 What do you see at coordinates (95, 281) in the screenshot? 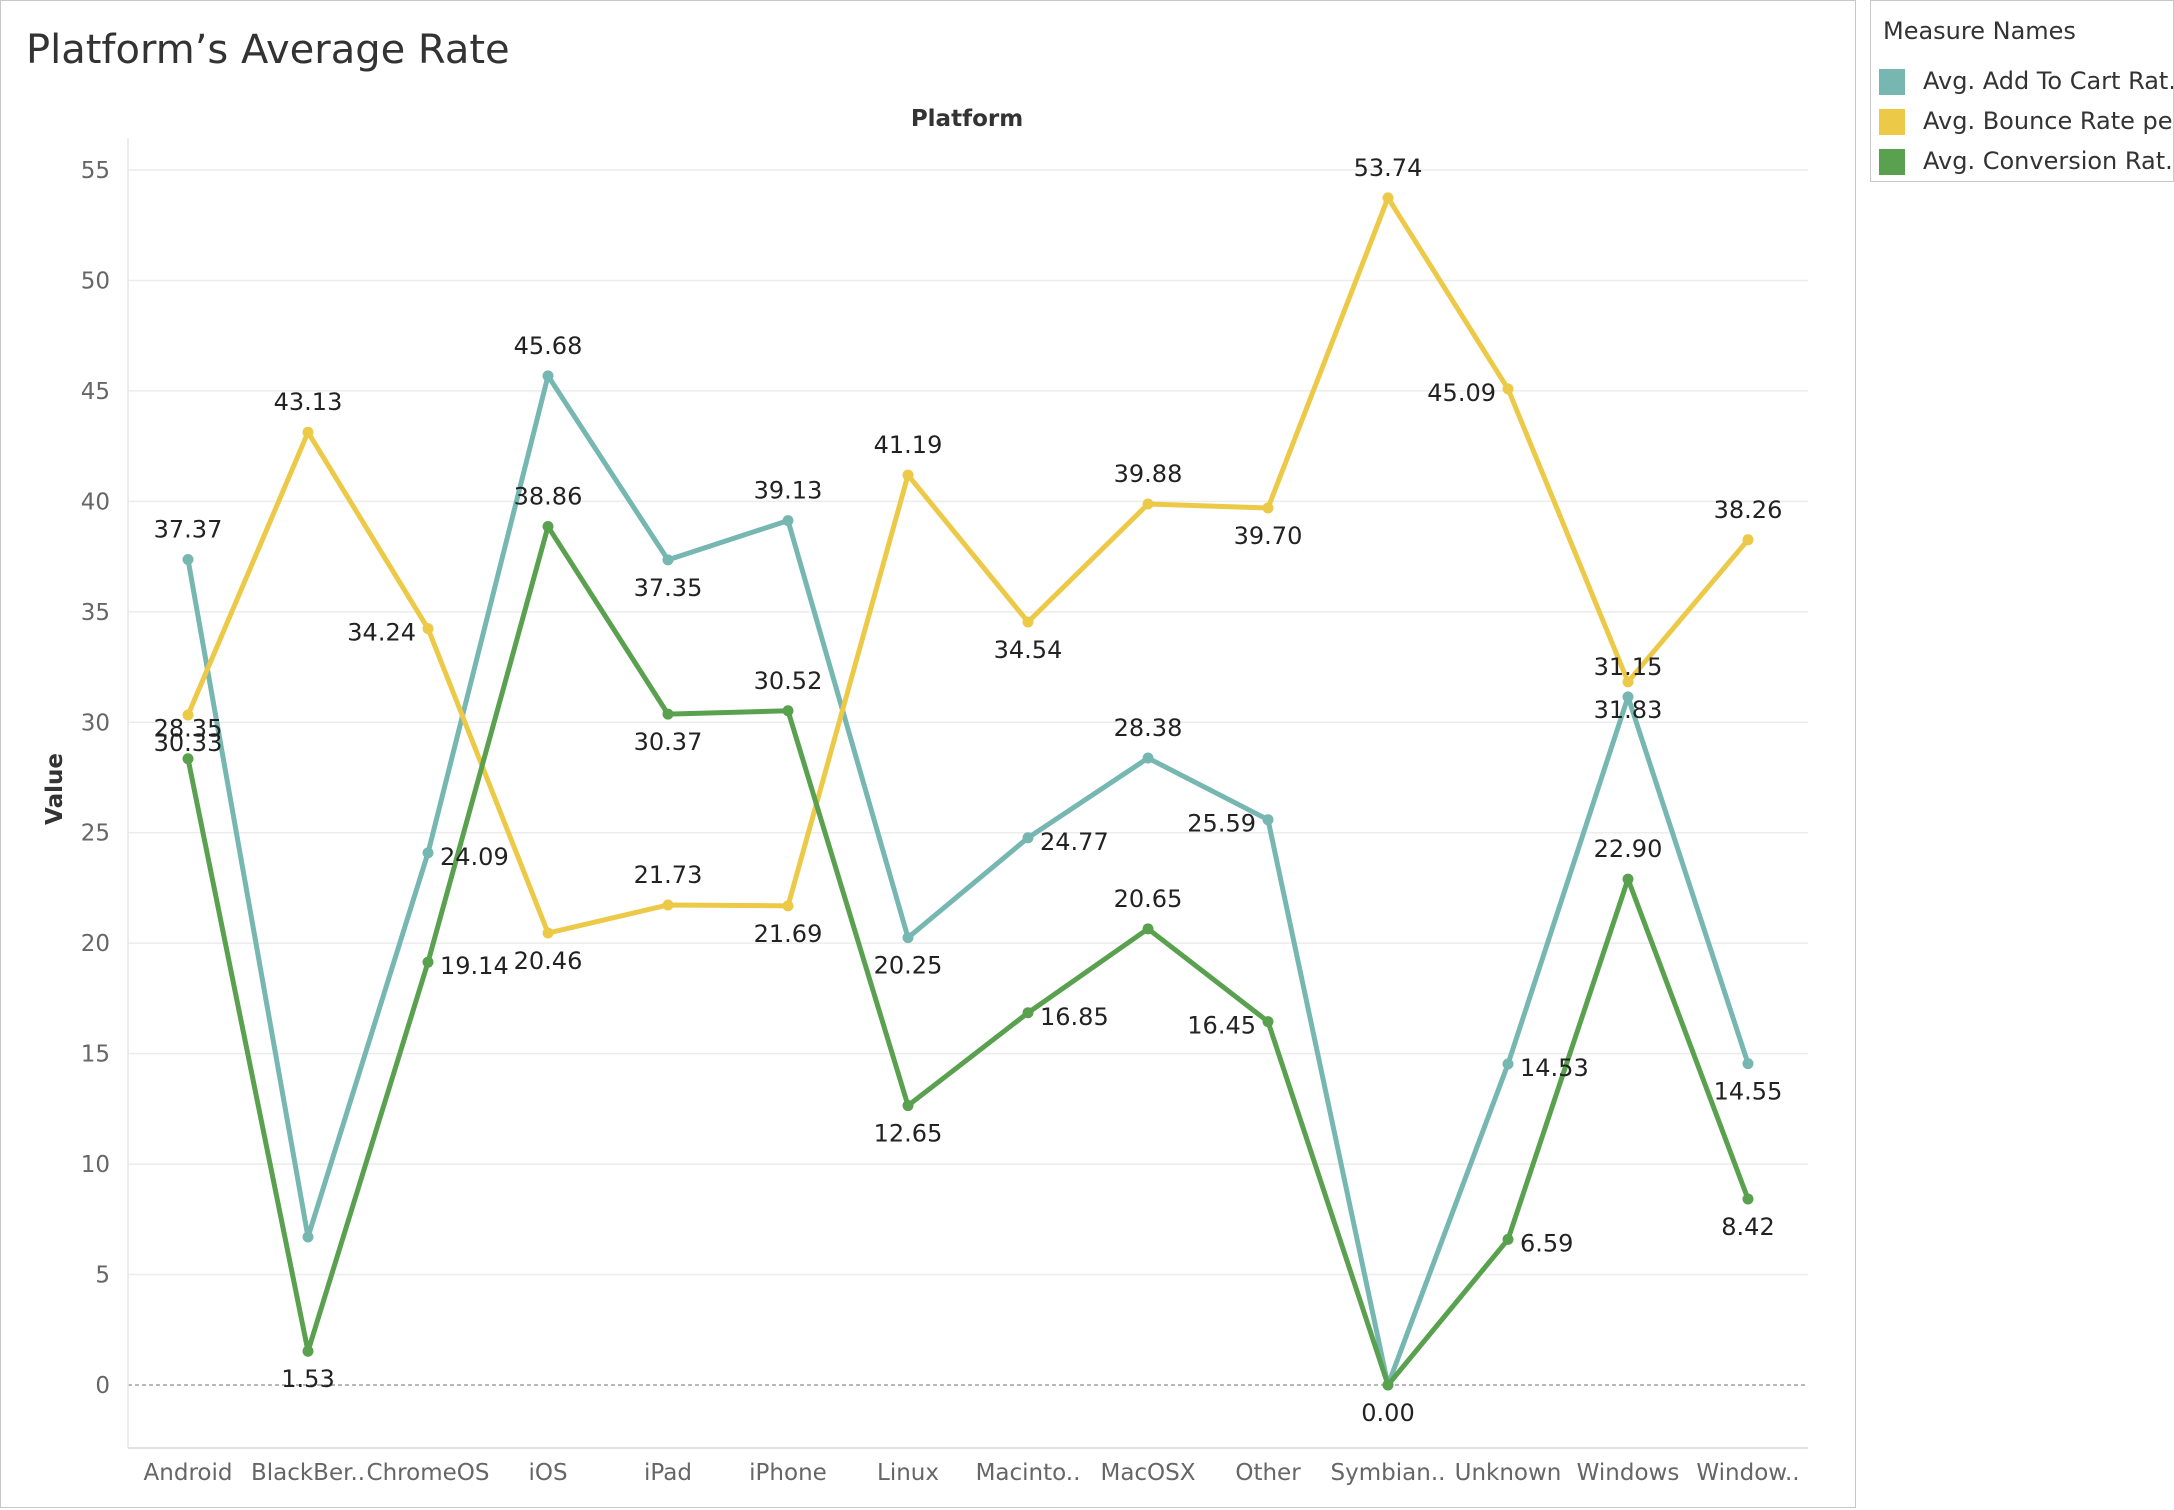
I see `y-tick-label: 50` at bounding box center [95, 281].